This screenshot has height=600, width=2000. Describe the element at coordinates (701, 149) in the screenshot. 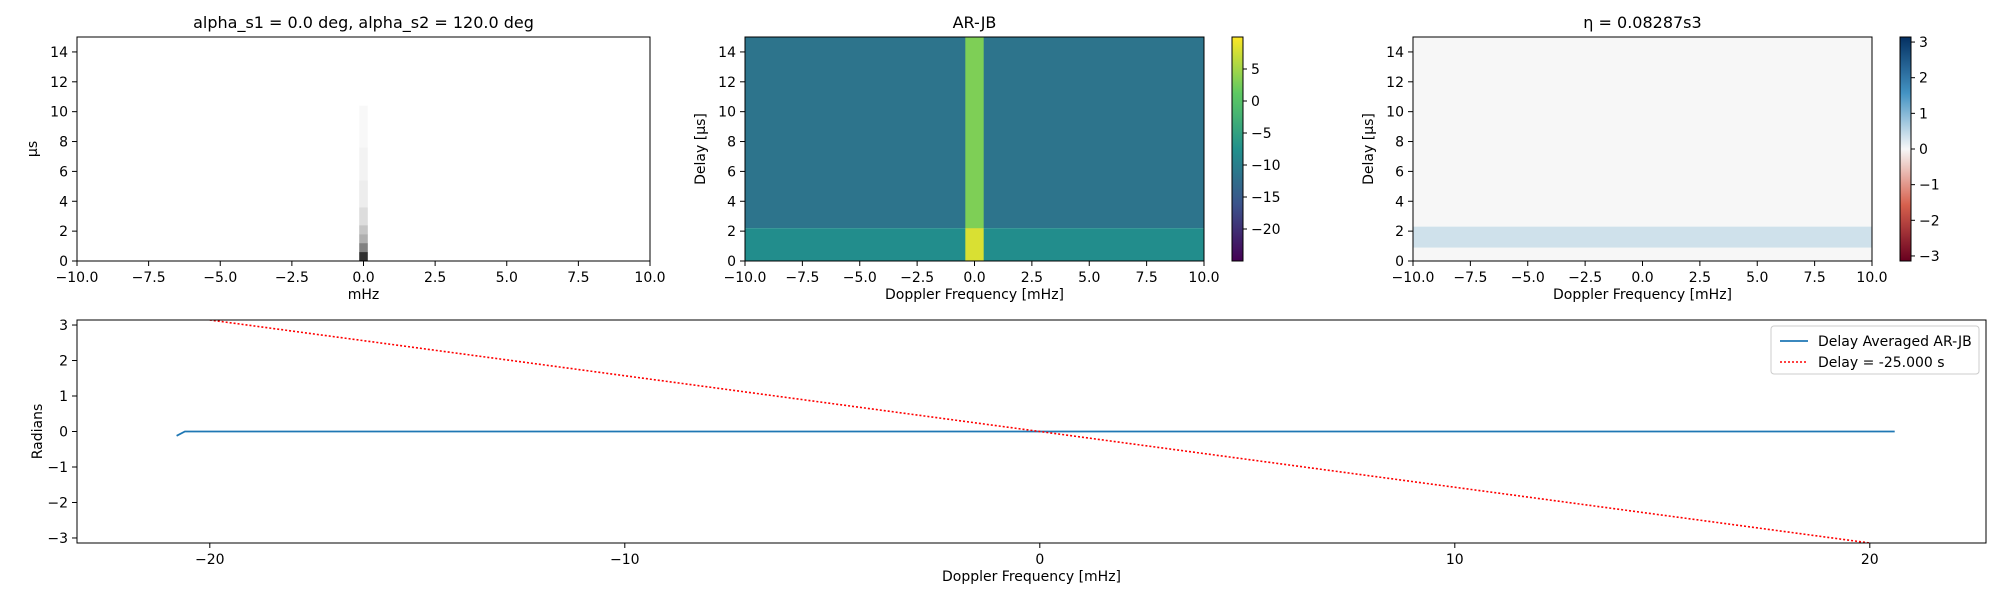

I see `y-axis-label: Delay [µs]` at that location.